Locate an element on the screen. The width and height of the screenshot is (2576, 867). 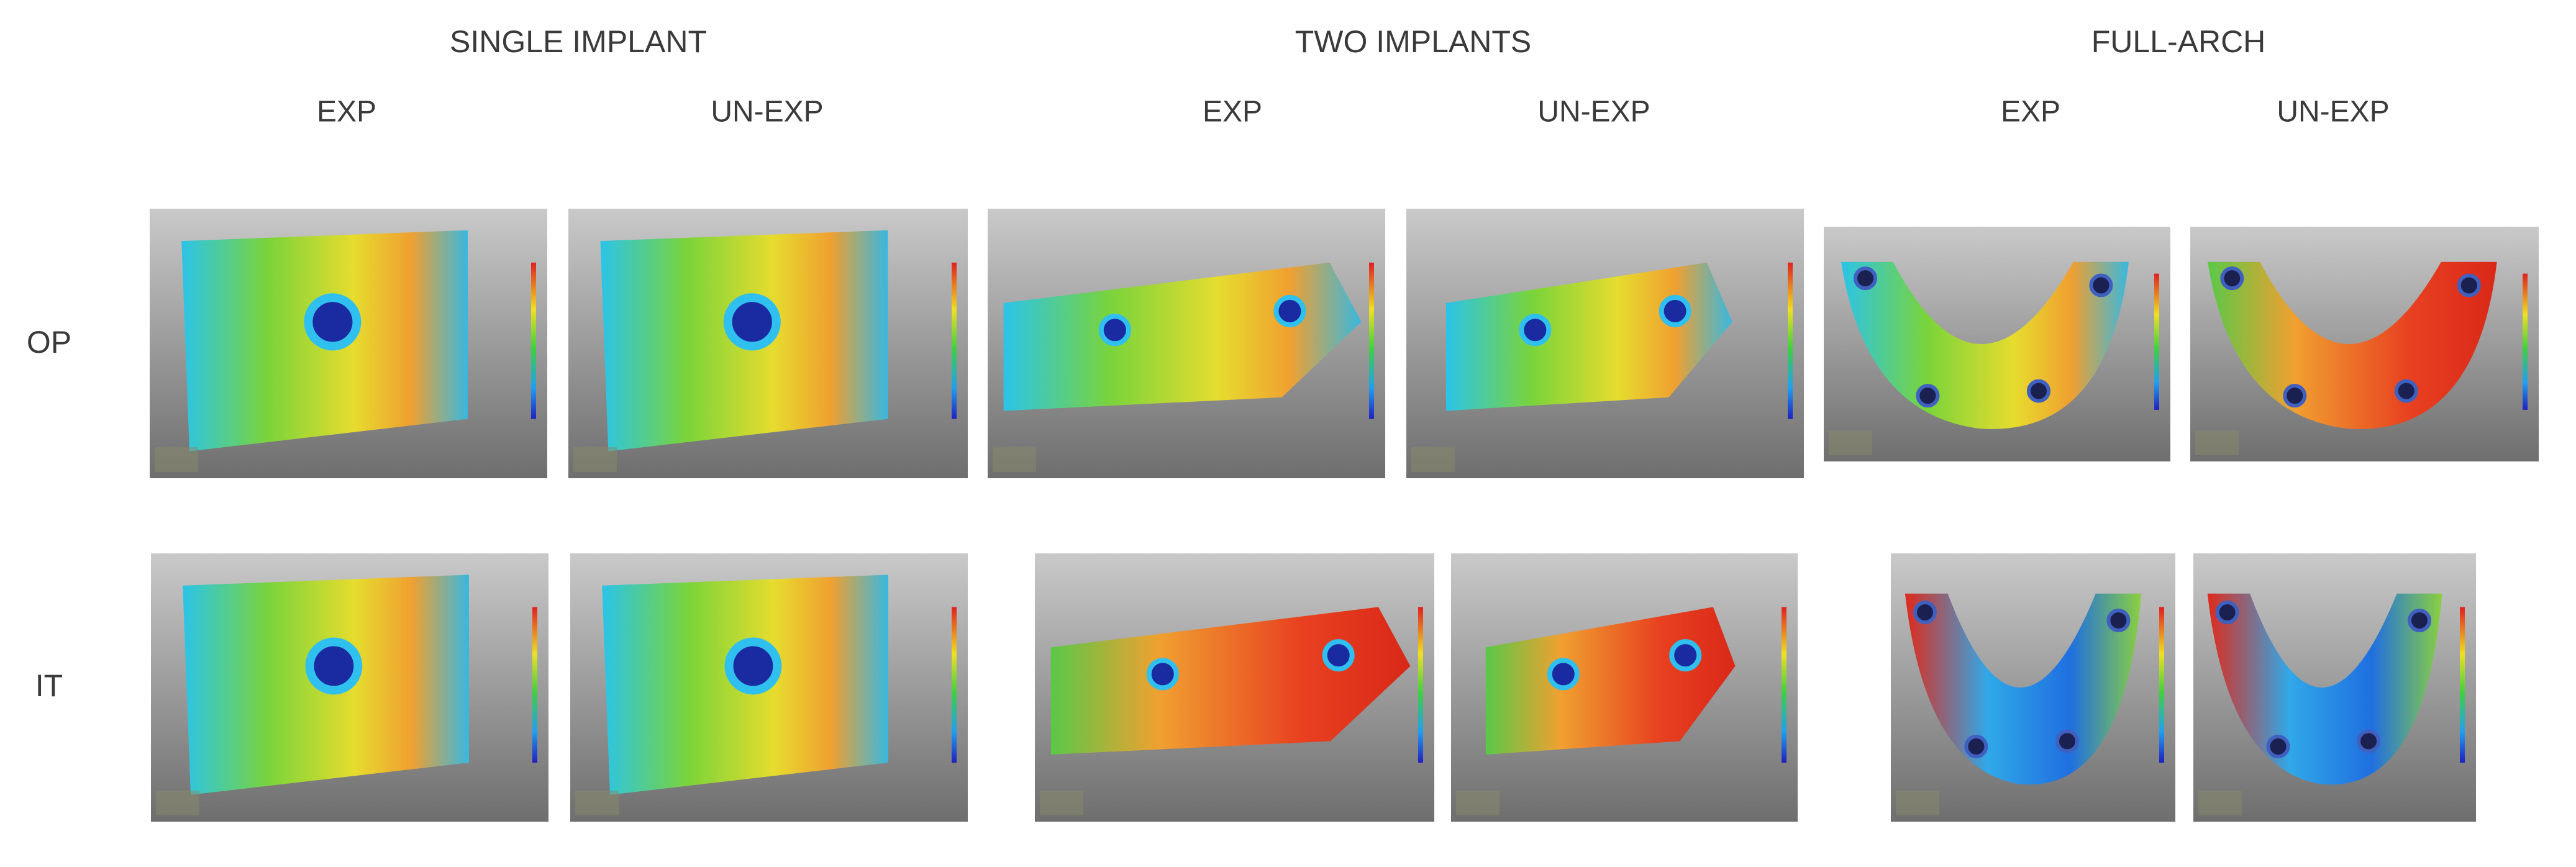
group-title: FULL-ARCH is located at coordinates (2178, 41).